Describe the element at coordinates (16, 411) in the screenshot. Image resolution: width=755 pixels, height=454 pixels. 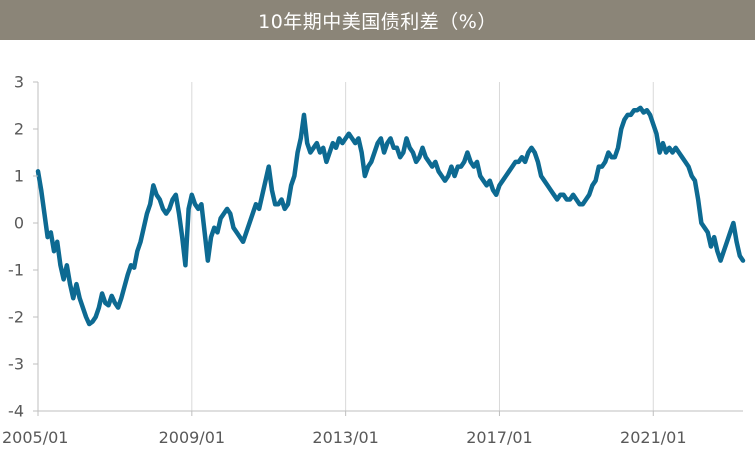
I see `y-tick-label: -4` at that location.